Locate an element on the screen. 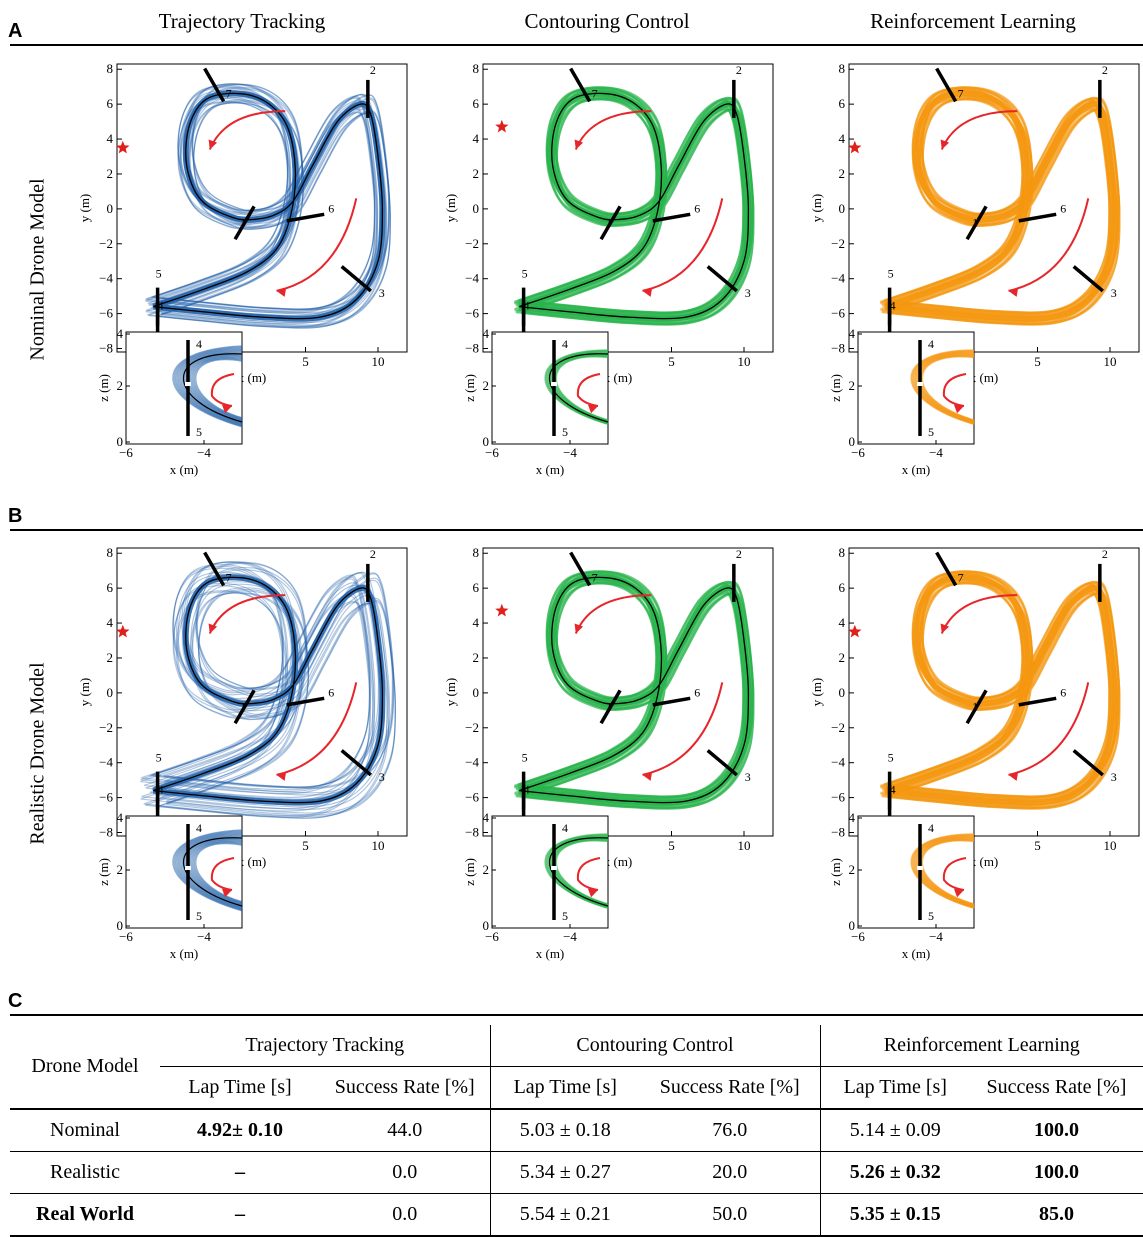 The image size is (1143, 1237). inset-direction-arrow-icon is located at coordinates (222, 874).